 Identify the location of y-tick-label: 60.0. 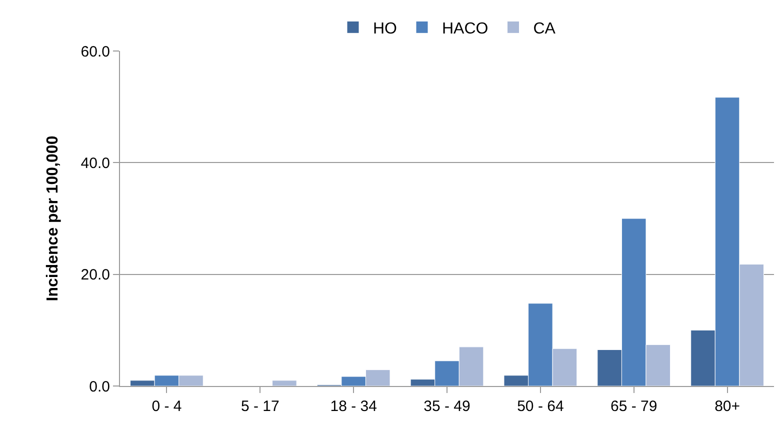
(95, 51).